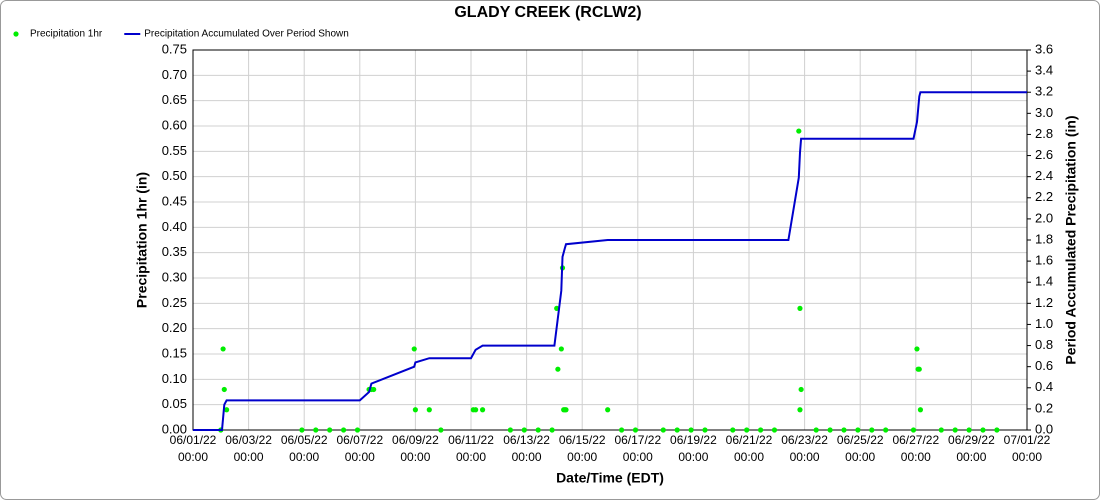 The height and width of the screenshot is (500, 1100). Describe the element at coordinates (174, 428) in the screenshot. I see `y-tick-label: 0.00` at that location.